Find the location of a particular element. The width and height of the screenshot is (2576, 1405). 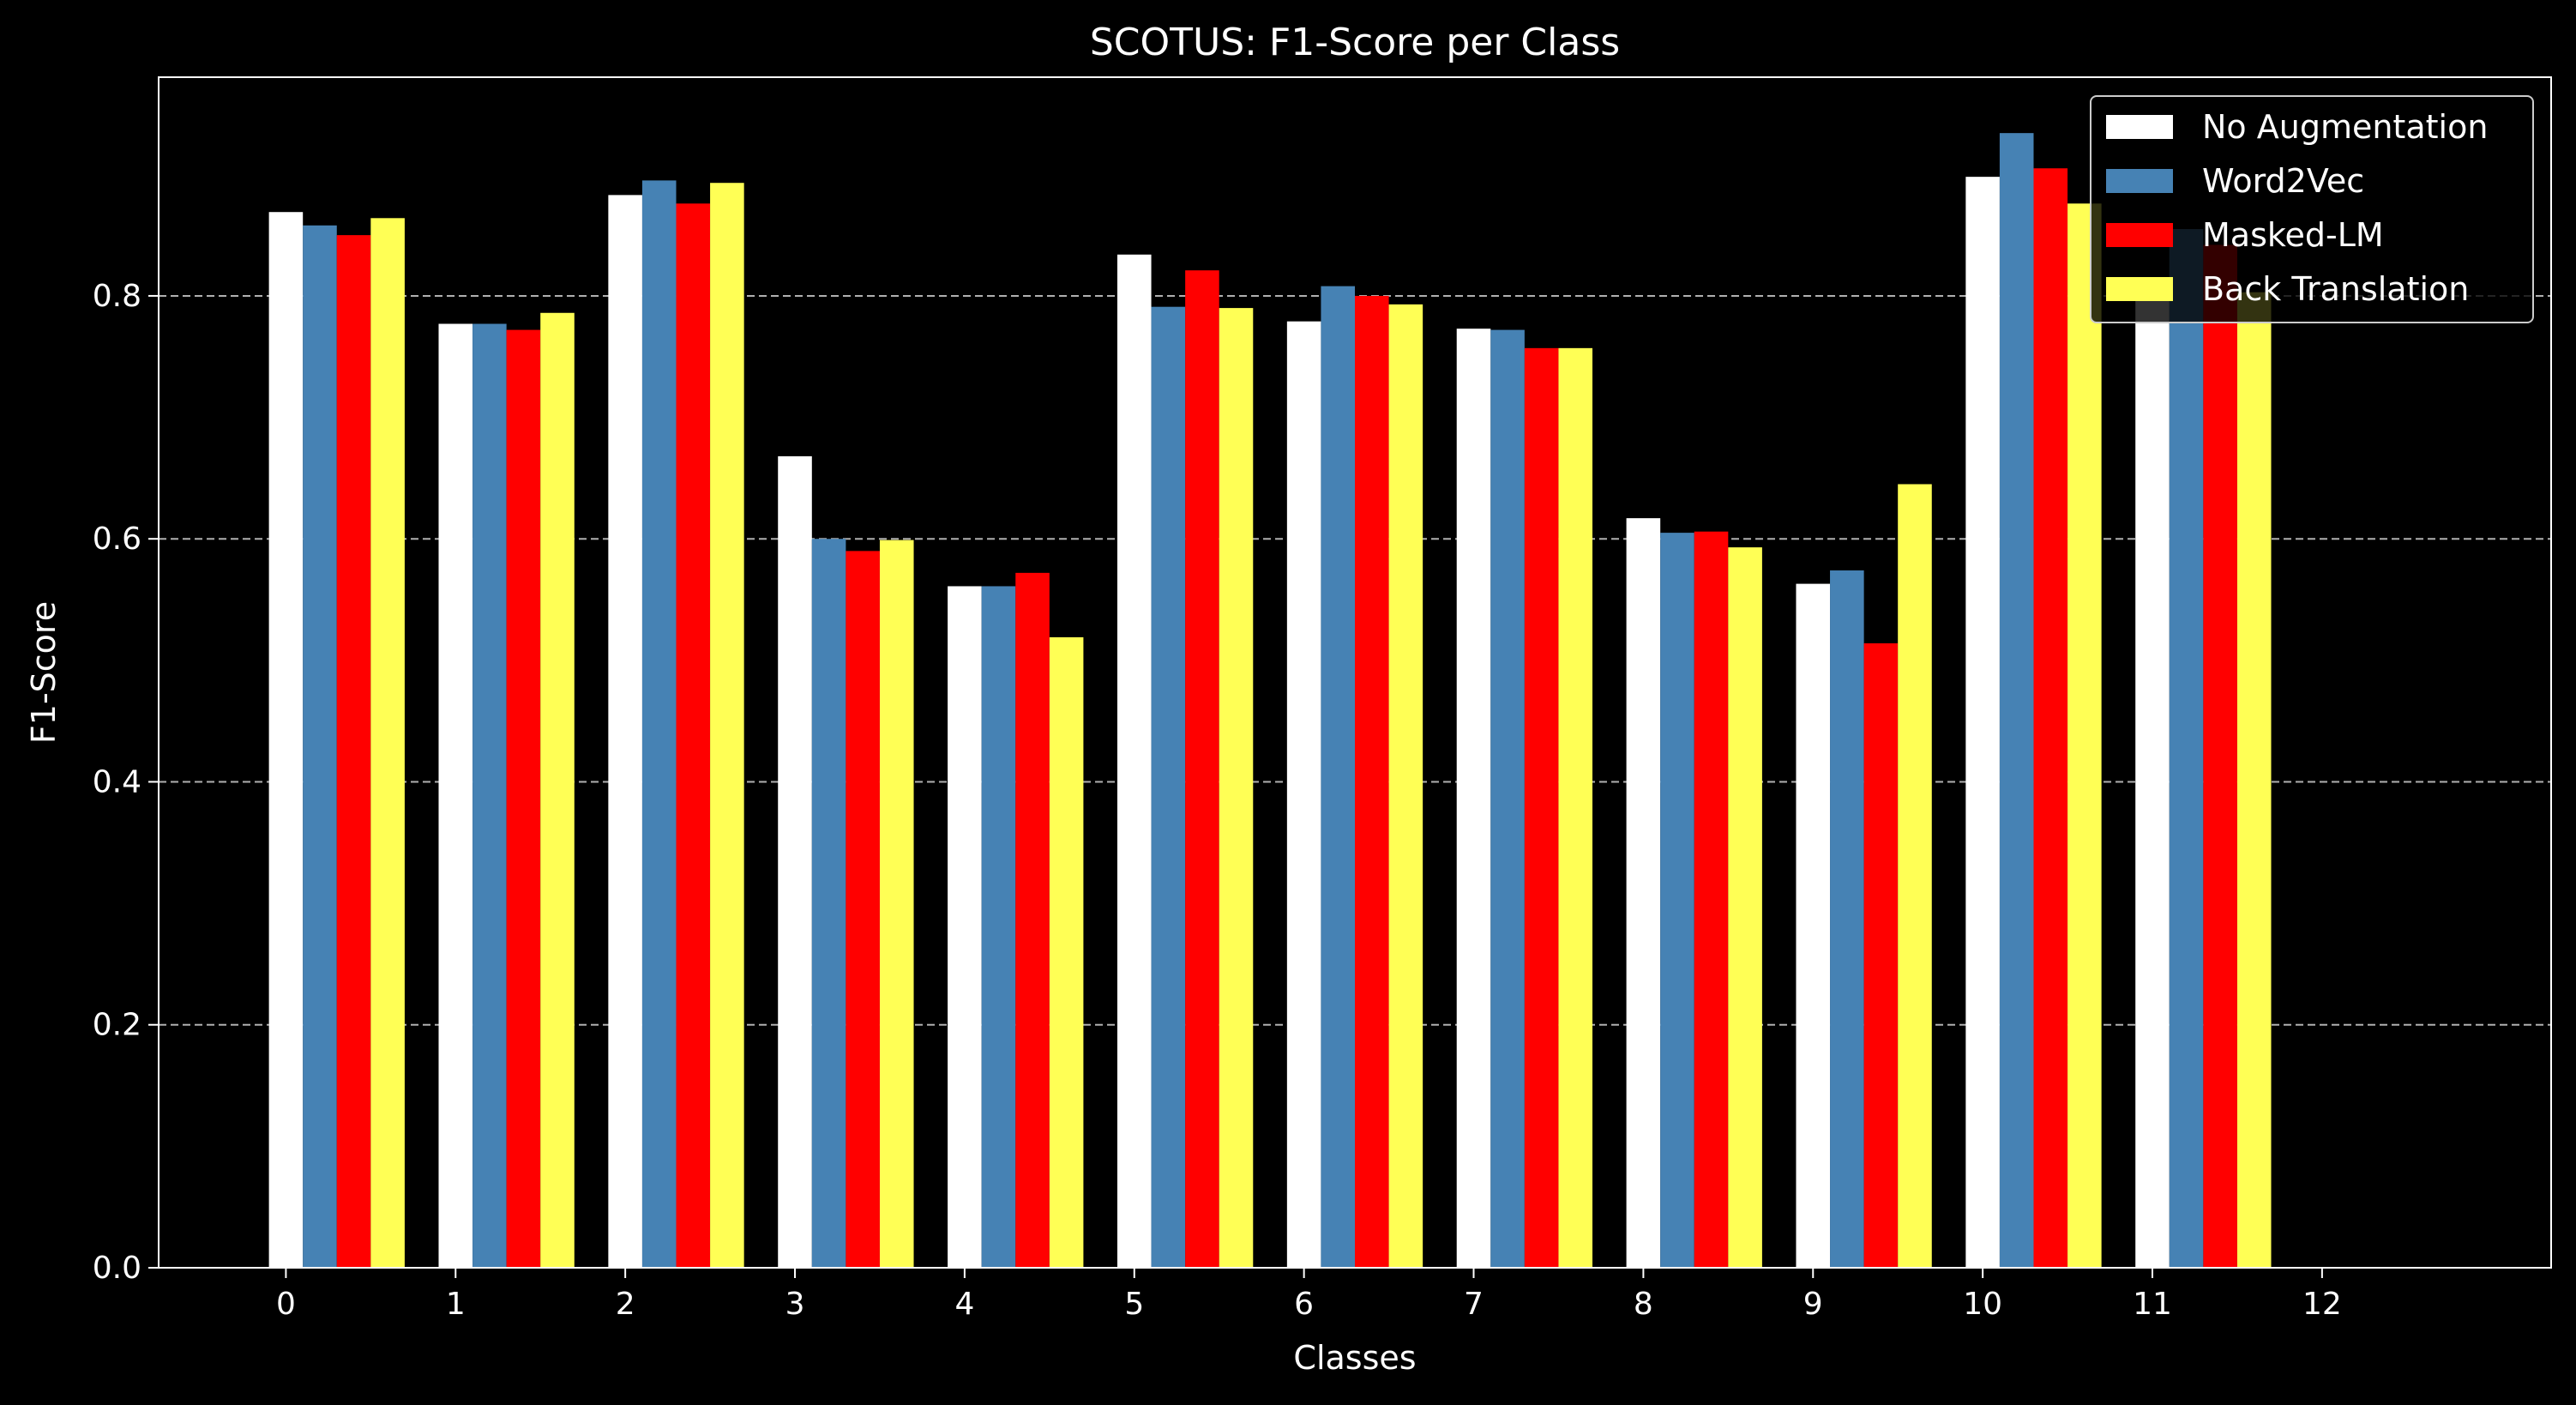

y-axis-label: F1-Score is located at coordinates (44, 672).